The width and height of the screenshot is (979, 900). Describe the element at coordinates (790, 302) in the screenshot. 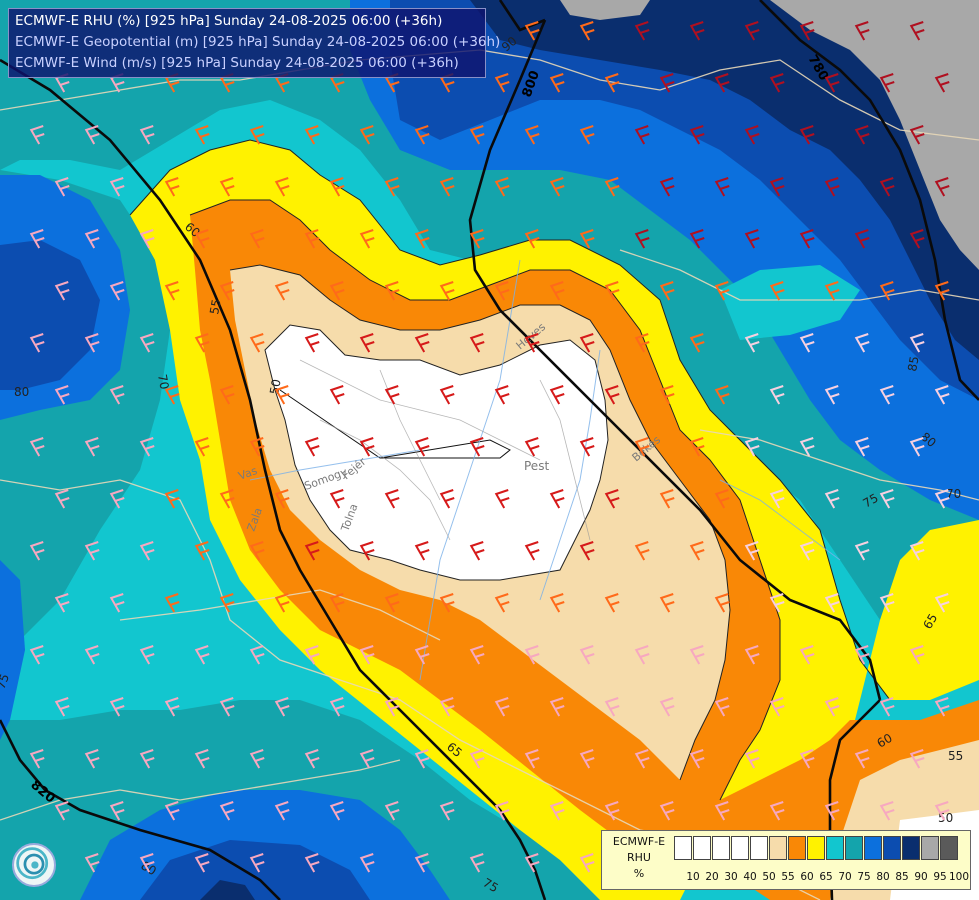

I see `rhu-pocket-70-east` at that location.